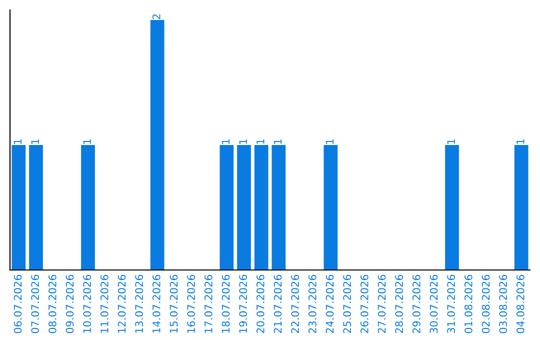 The image size is (540, 340). What do you see at coordinates (468, 304) in the screenshot?
I see `x-tick-label: 01.08.2026` at bounding box center [468, 304].